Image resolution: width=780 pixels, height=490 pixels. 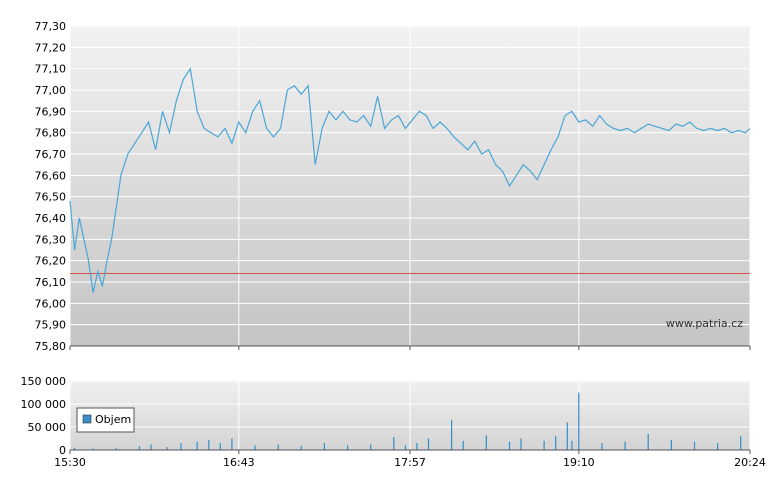 What do you see at coordinates (51, 111) in the screenshot?
I see `price-y-tick-label: 76,90` at bounding box center [51, 111].